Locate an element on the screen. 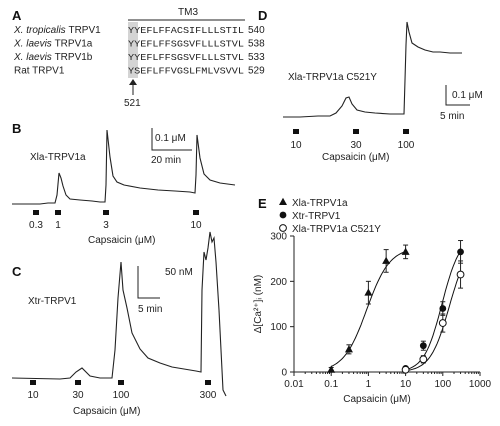  panel-b-scale-x: 20 min is located at coordinates (166, 160).